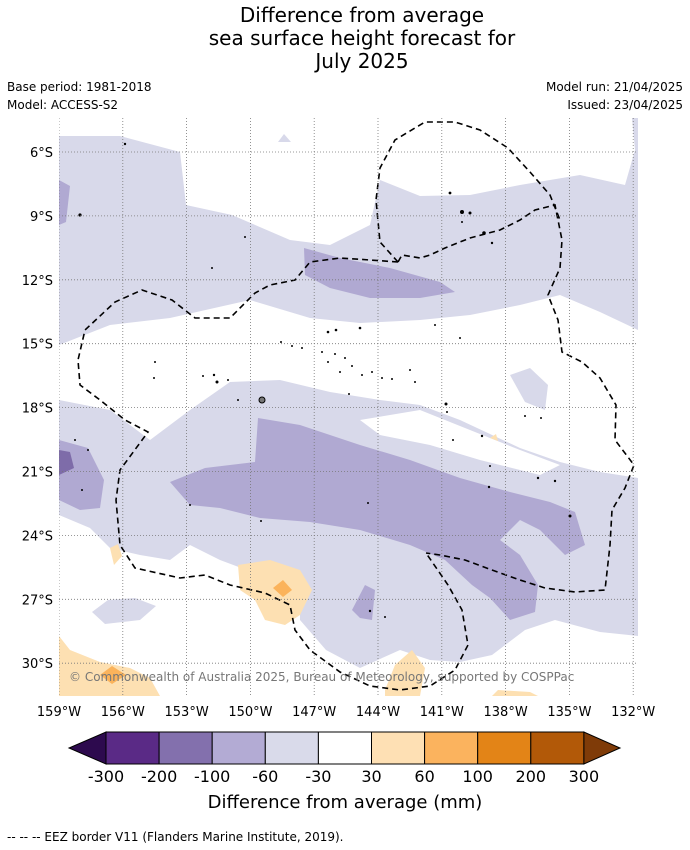 This screenshot has height=850, width=690. Describe the element at coordinates (614, 96) in the screenshot. I see `meta-right: Model run: 21/04/2025 Issued: 23/04/2025` at that location.